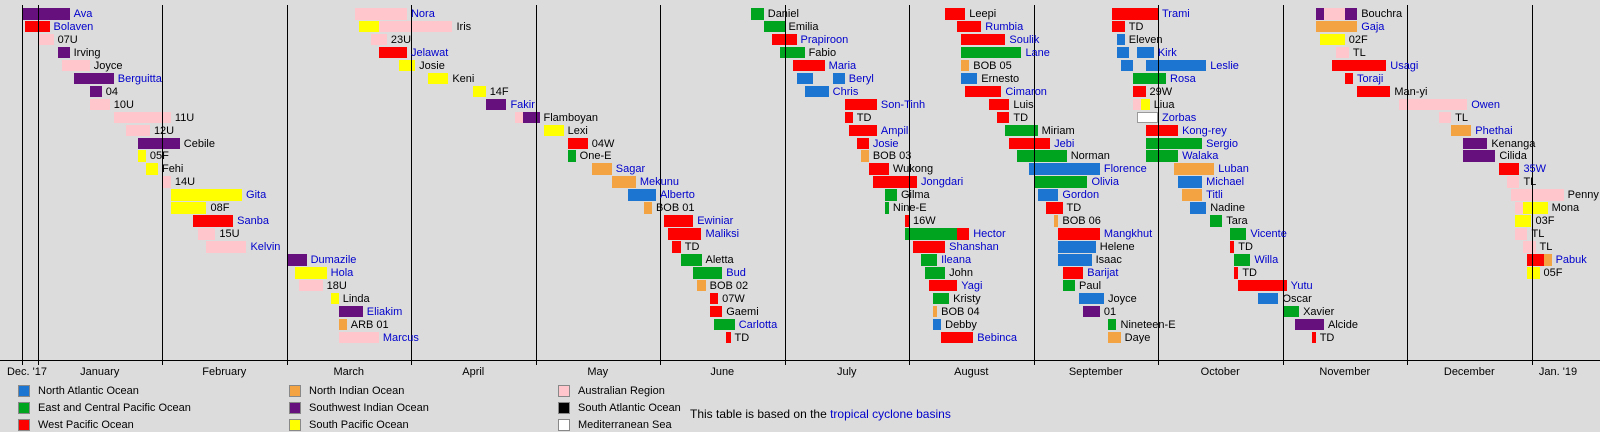 Image resolution: width=1600 pixels, height=440 pixels. Describe the element at coordinates (675, 208) in the screenshot. I see `storm-label: BOB 01` at that location.